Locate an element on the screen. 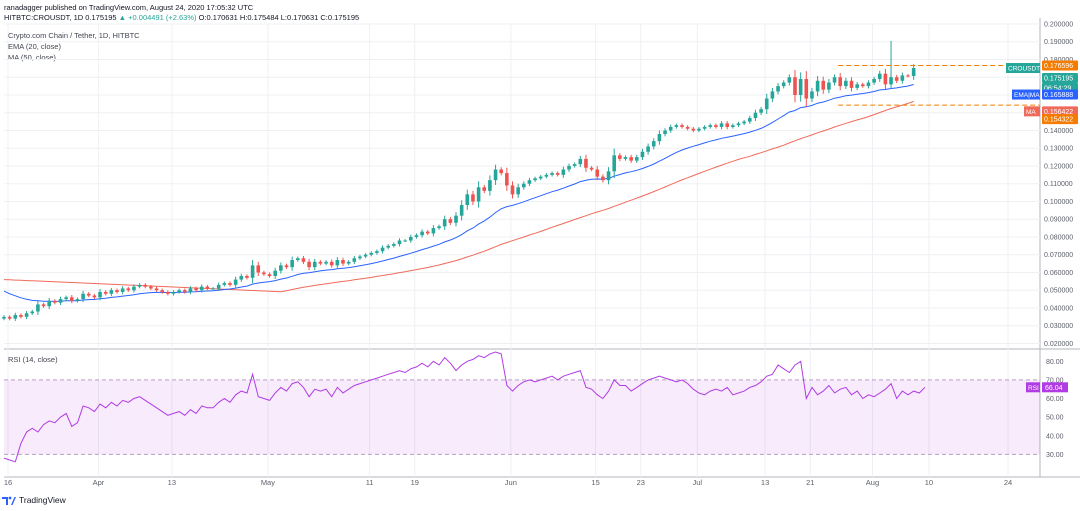 The height and width of the screenshot is (511, 1080). ma-legend: MA (50, close) is located at coordinates (32, 57).